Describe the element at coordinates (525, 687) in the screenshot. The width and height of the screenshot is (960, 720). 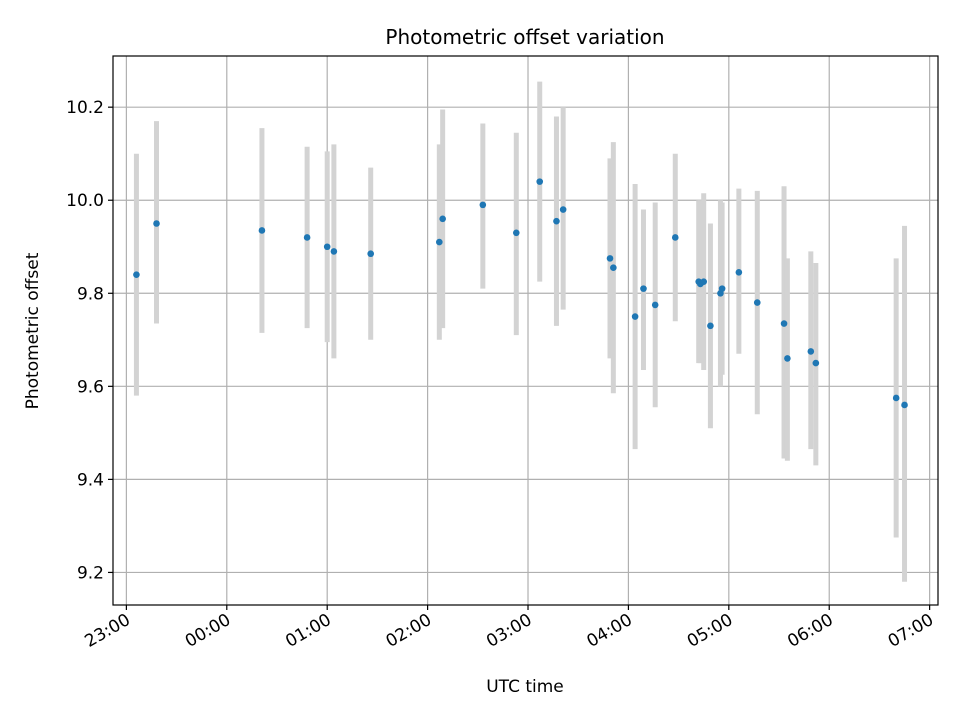
I see `x-axis-title: UTC time` at that location.